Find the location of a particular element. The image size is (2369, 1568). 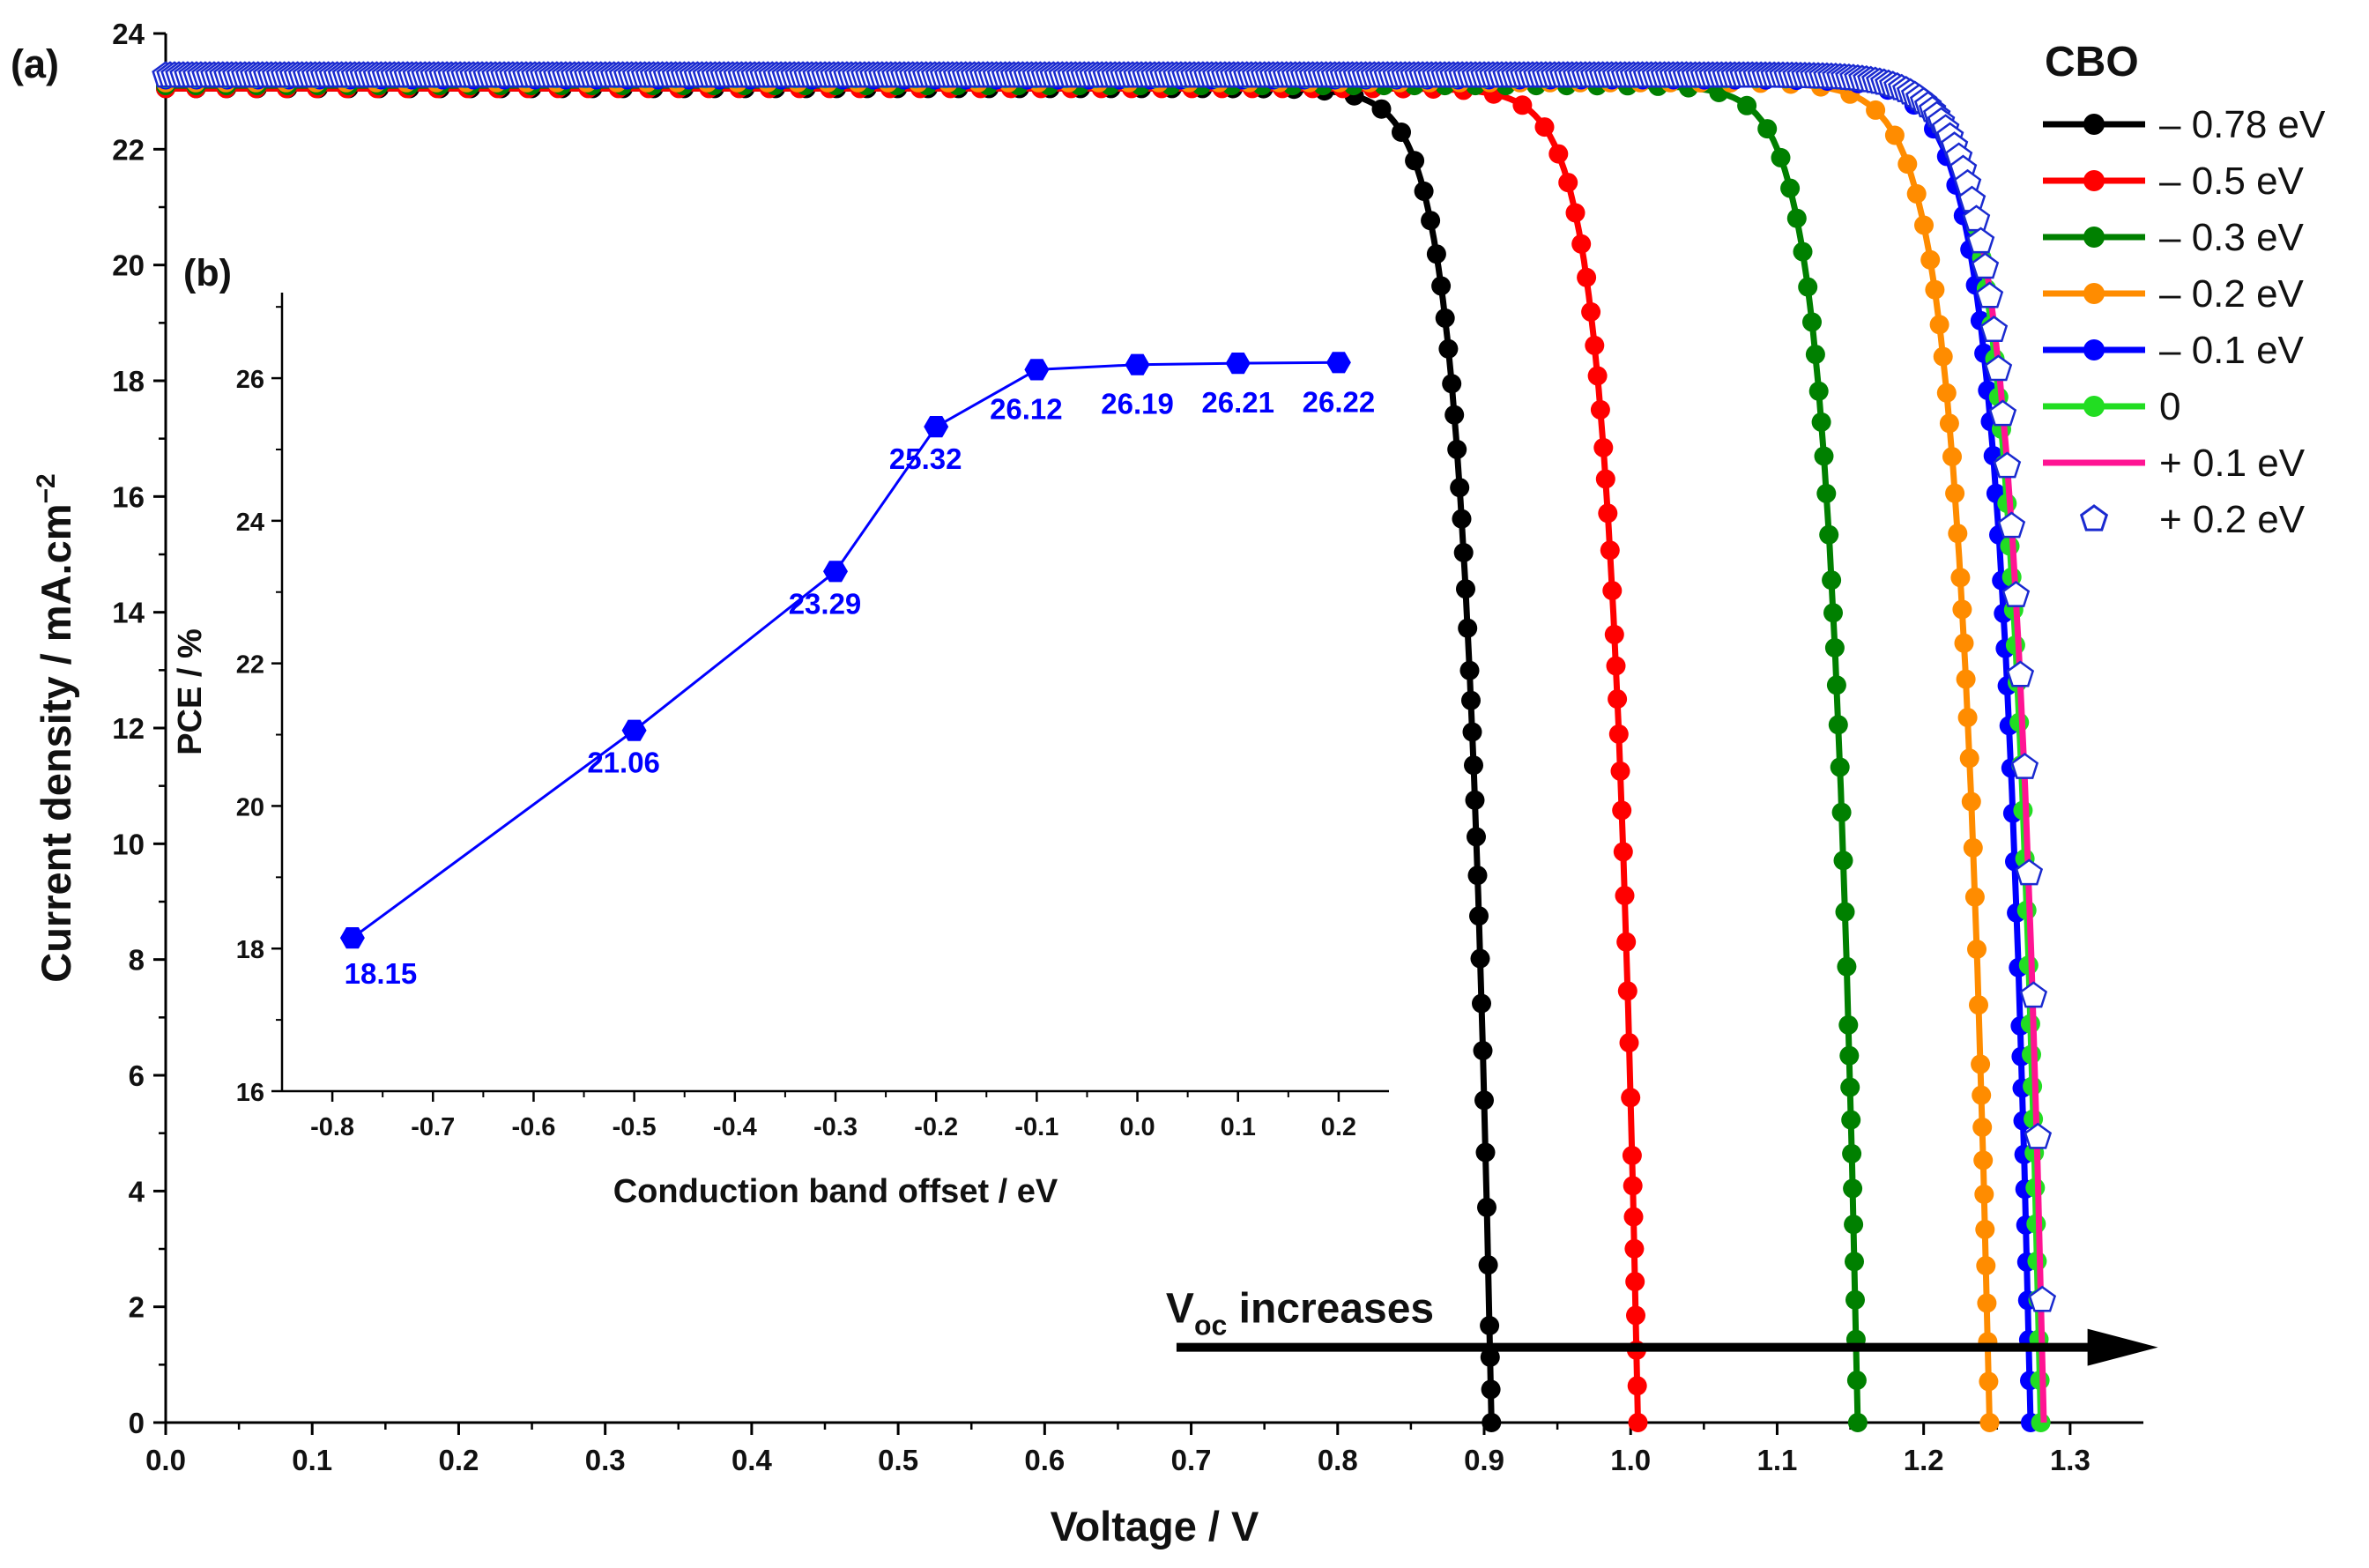

voc-arrow-head is located at coordinates (2122, 1347).